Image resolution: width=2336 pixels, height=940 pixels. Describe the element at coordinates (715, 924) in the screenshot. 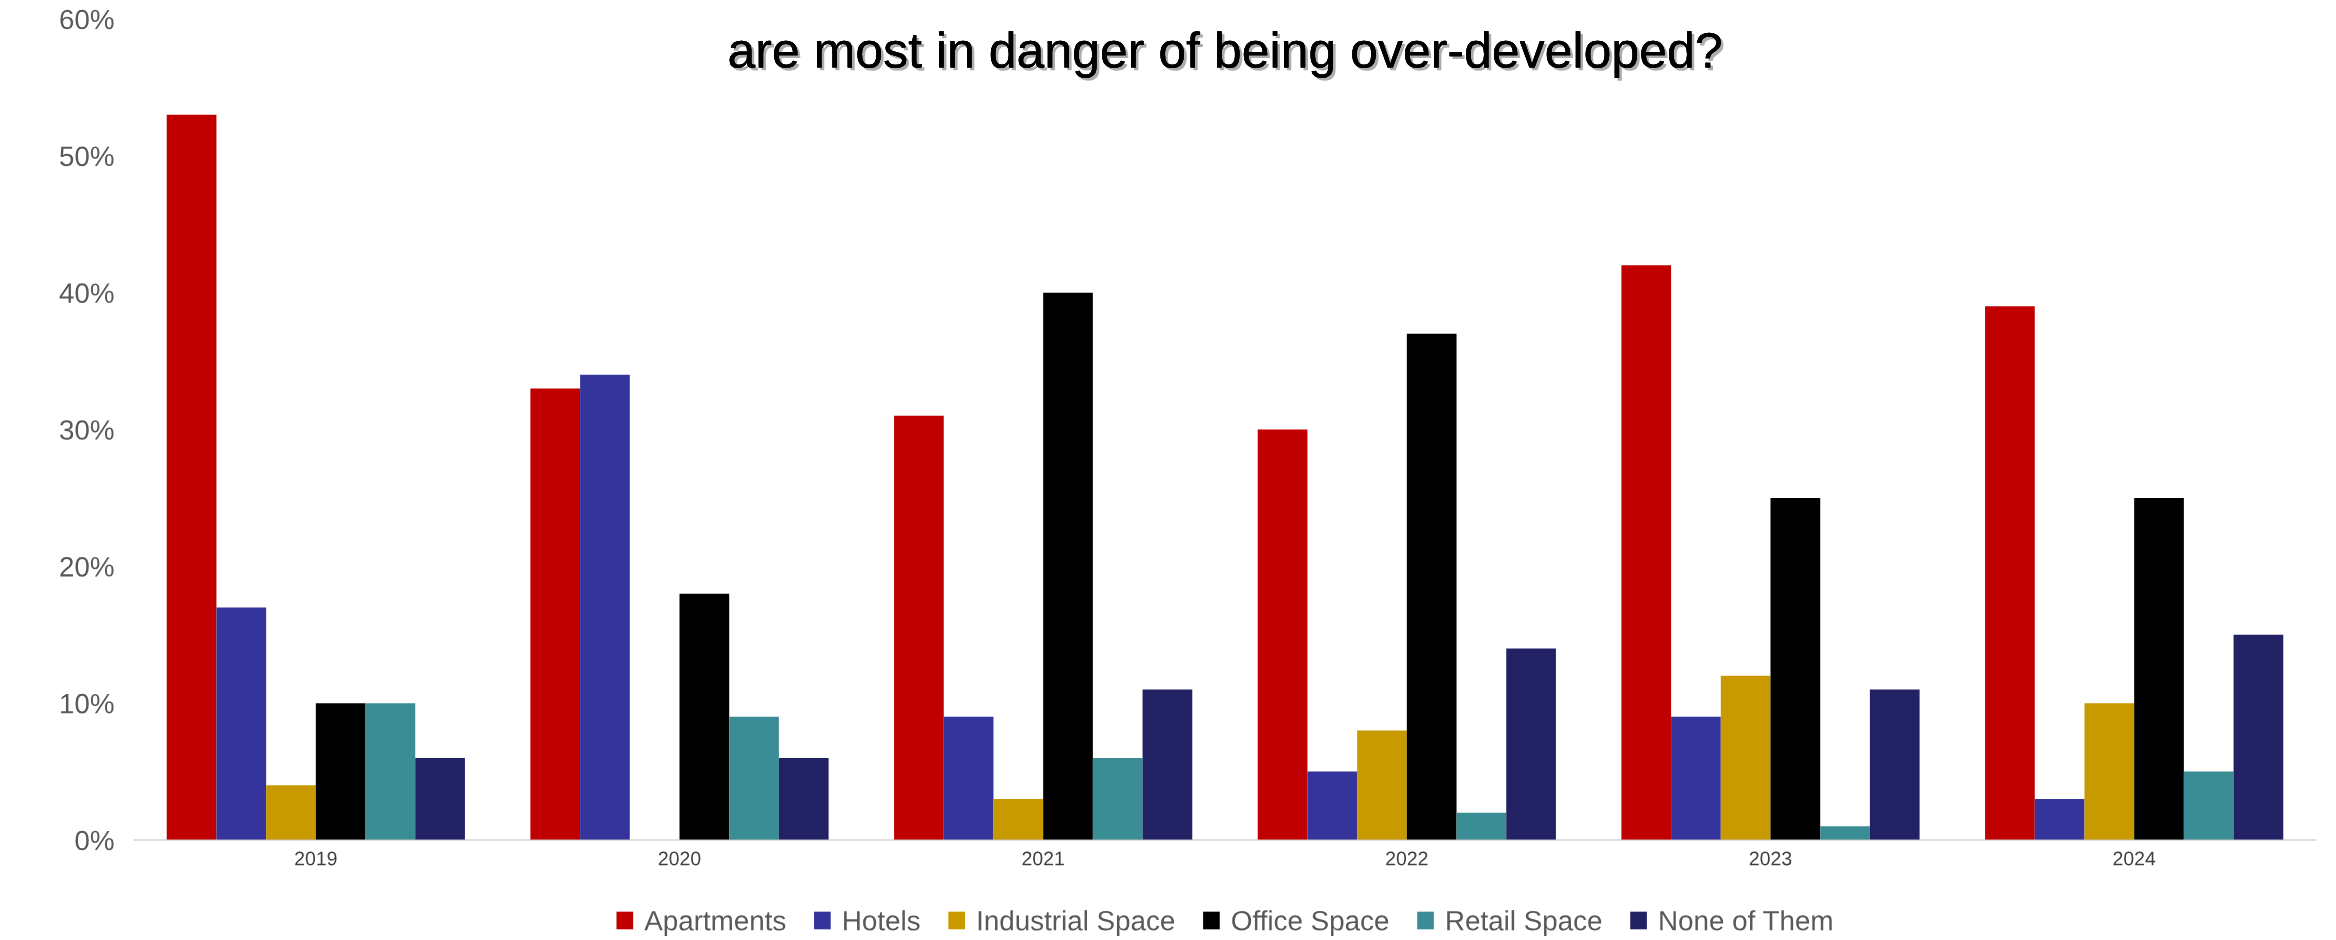

I see `legend-label: Apartments` at that location.